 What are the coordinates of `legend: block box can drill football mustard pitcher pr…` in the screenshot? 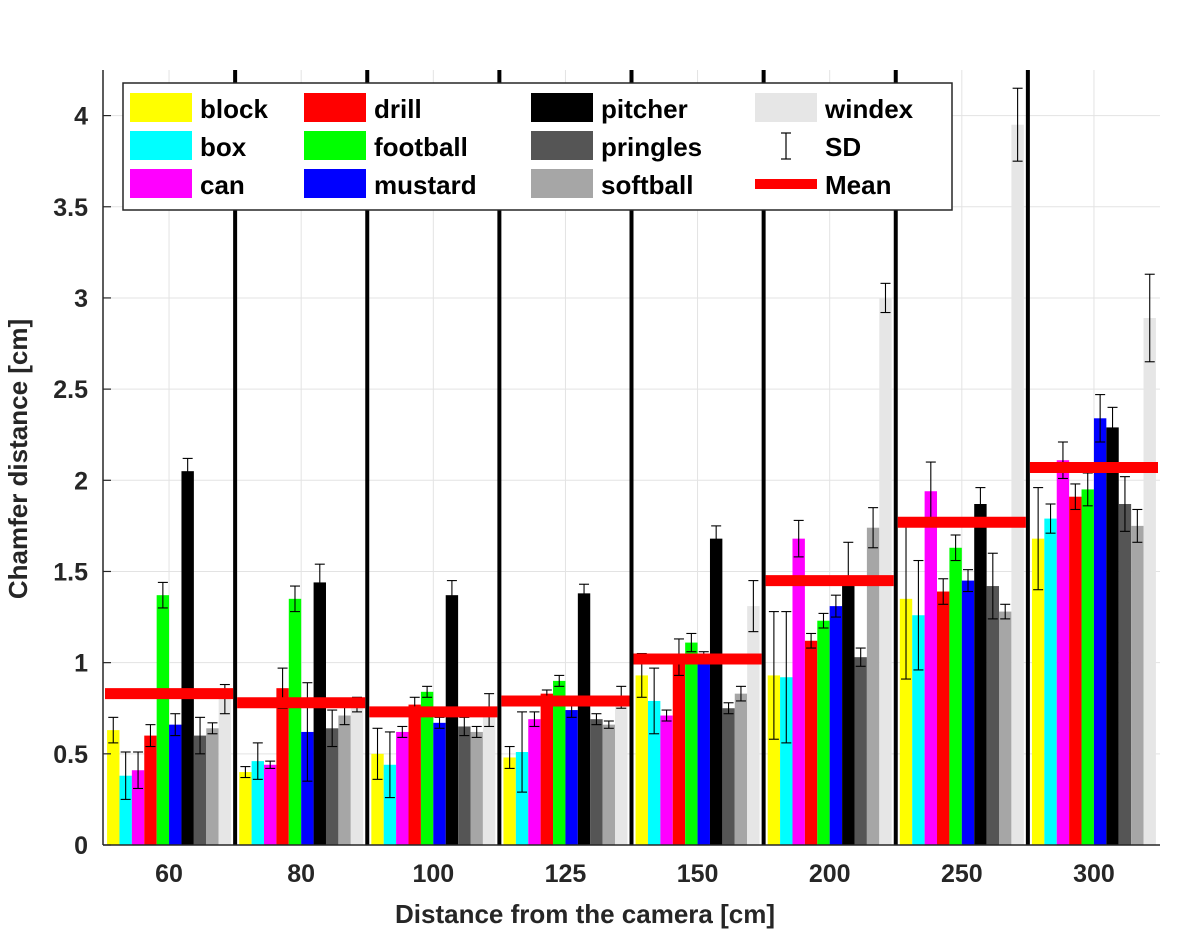 It's located at (537, 146).